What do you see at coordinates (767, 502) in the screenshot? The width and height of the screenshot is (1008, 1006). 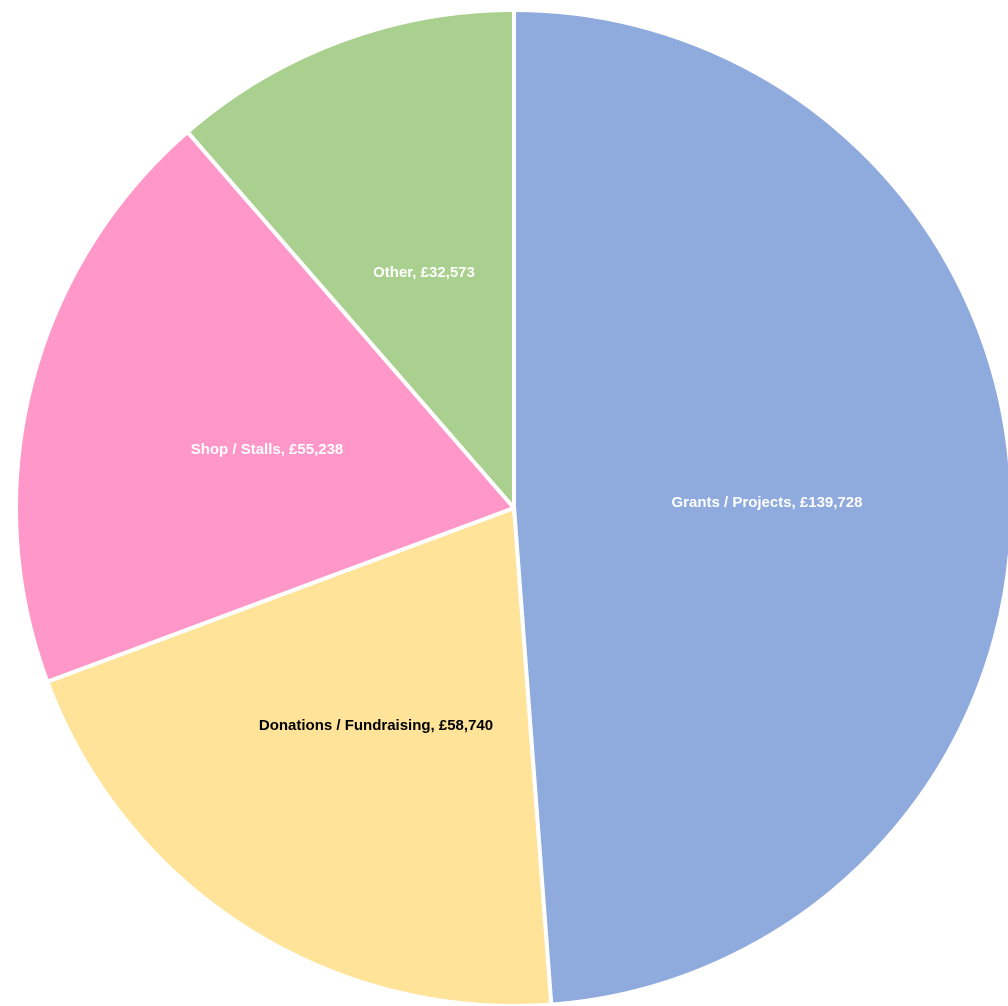 I see `slice-label-grants-projects: Grants / Projects, £139,728` at bounding box center [767, 502].